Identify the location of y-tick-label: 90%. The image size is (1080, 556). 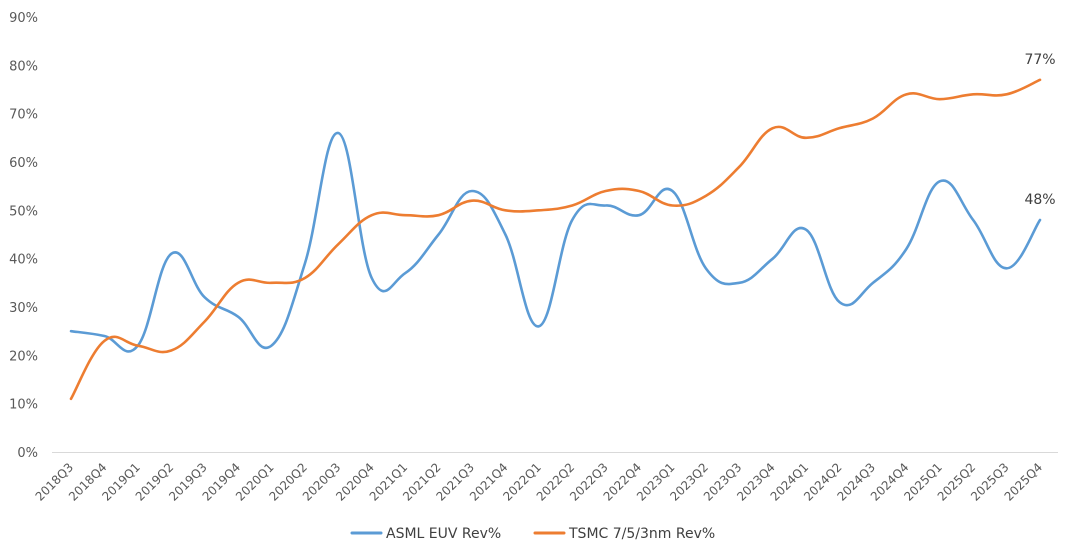
(23, 18).